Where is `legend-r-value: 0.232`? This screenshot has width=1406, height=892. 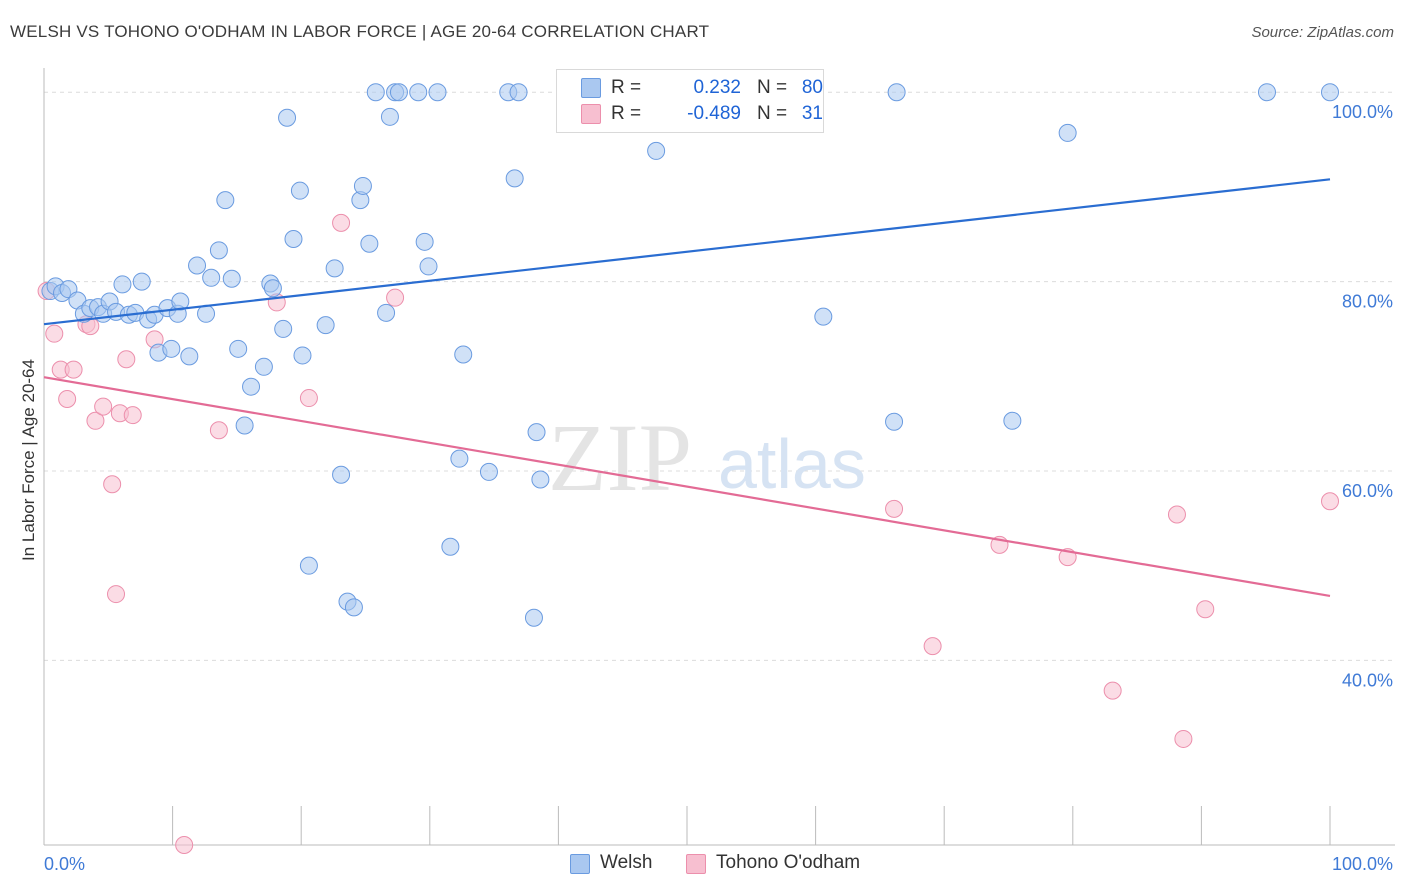 legend-r-value: 0.232 is located at coordinates (717, 87).